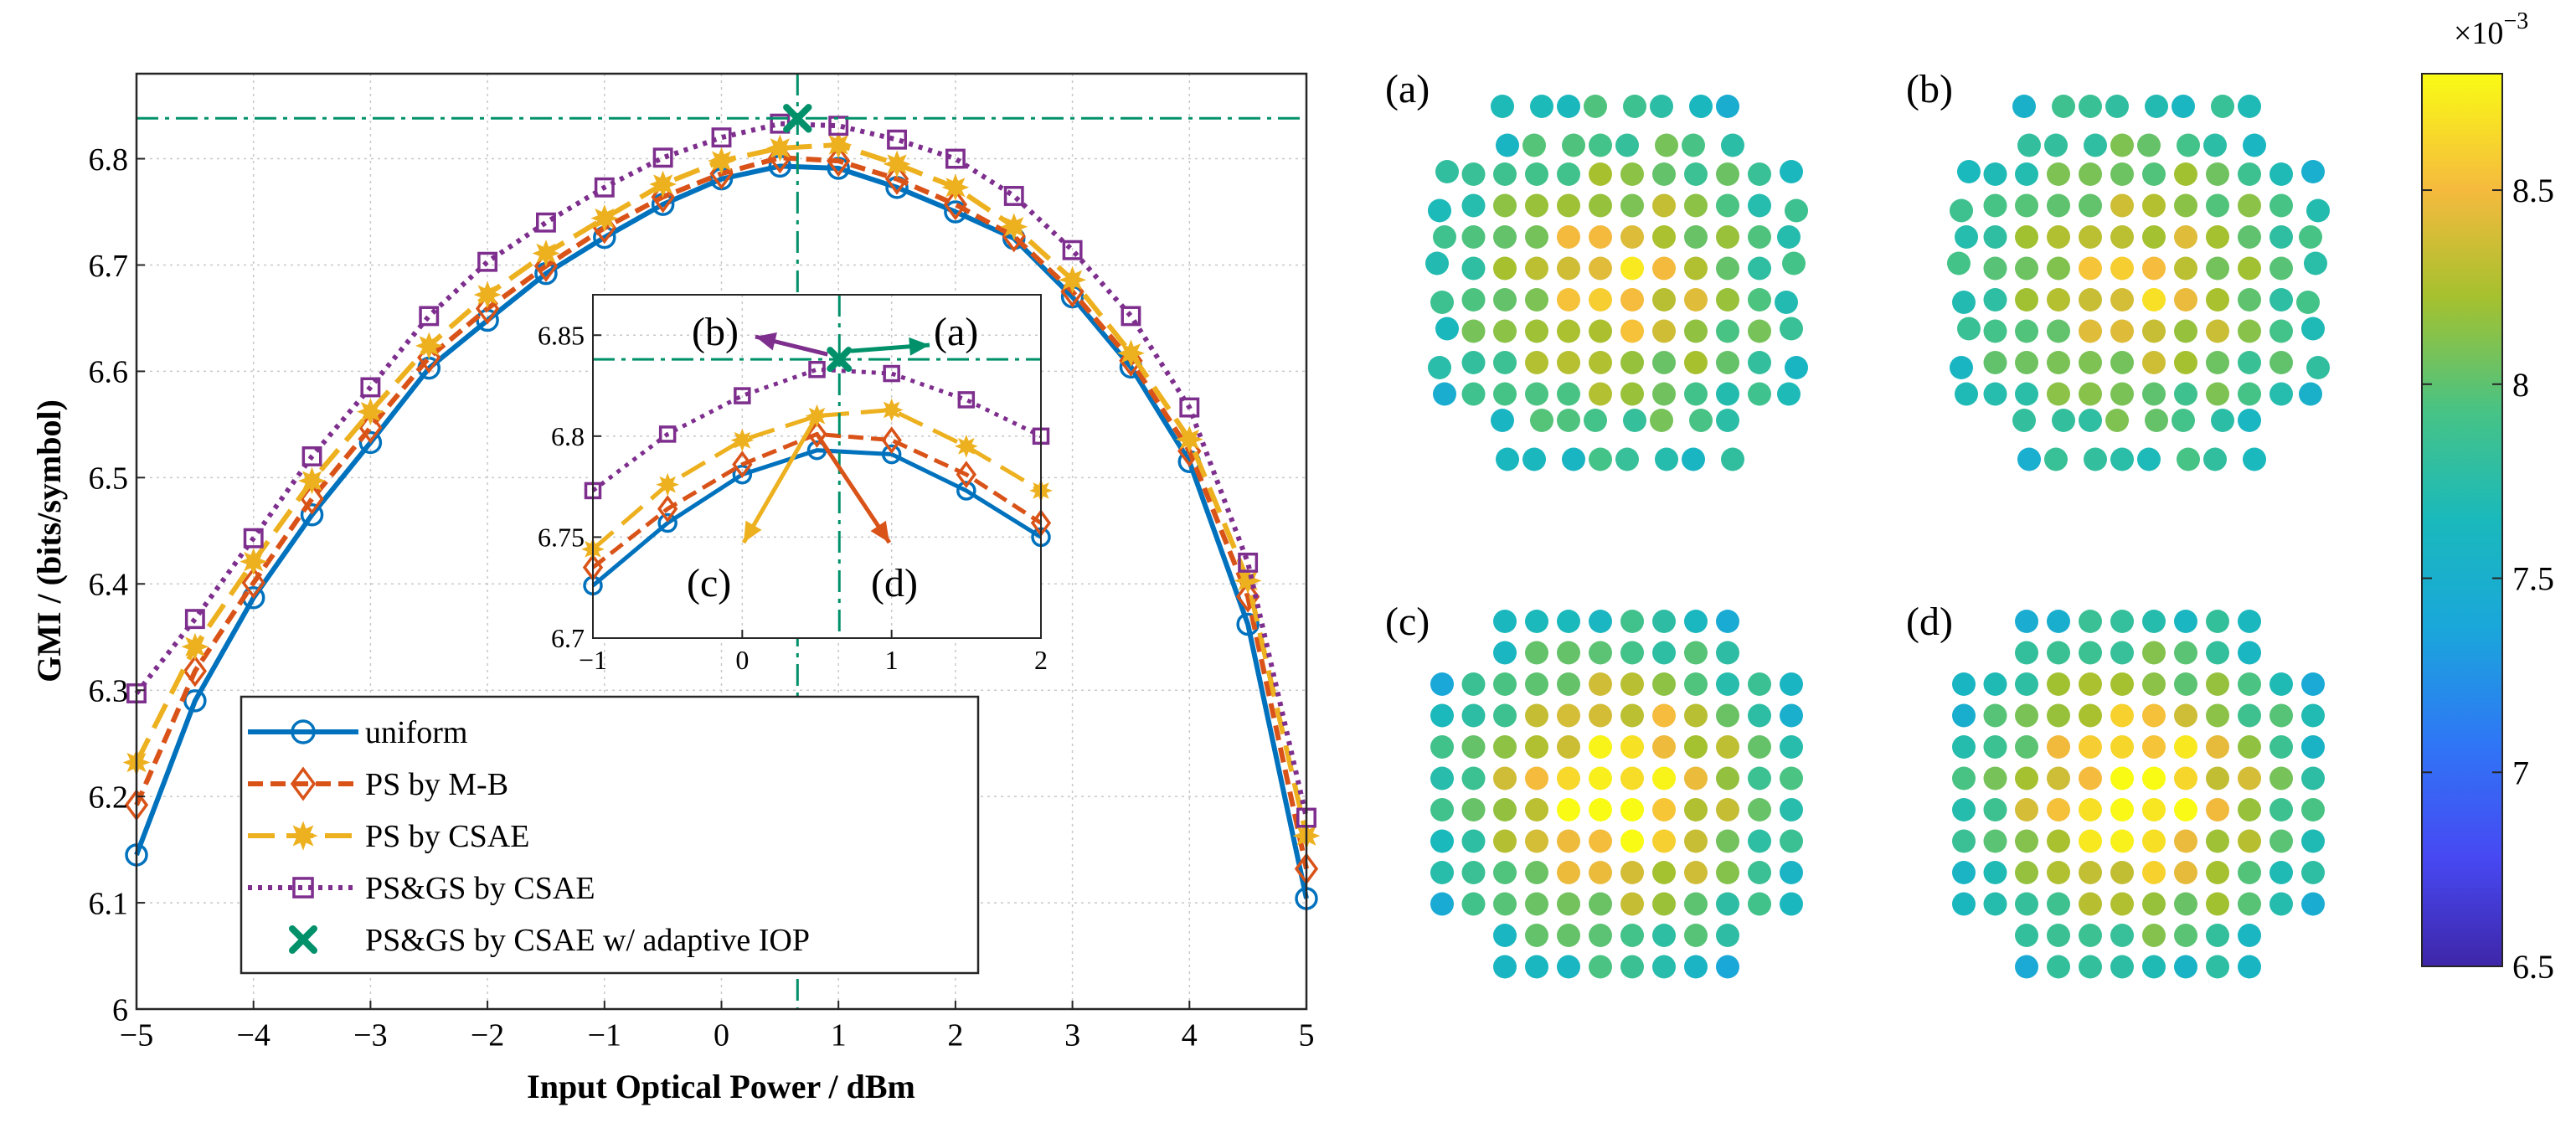 The width and height of the screenshot is (2576, 1133). Describe the element at coordinates (136, 1035) in the screenshot. I see `main-xtick-label: −5` at that location.